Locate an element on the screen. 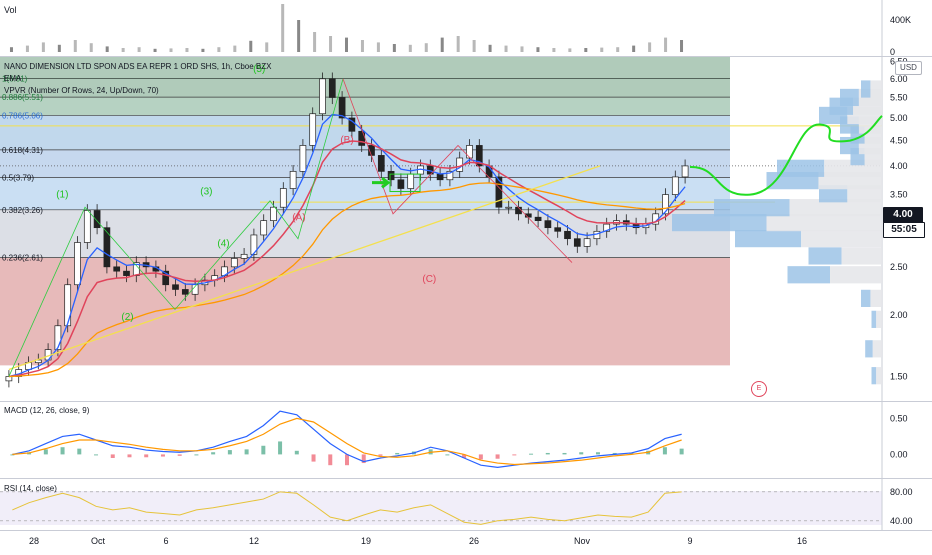 Image resolution: width=932 pixels, height=555 pixels. time-tick-label: 16 is located at coordinates (802, 541).